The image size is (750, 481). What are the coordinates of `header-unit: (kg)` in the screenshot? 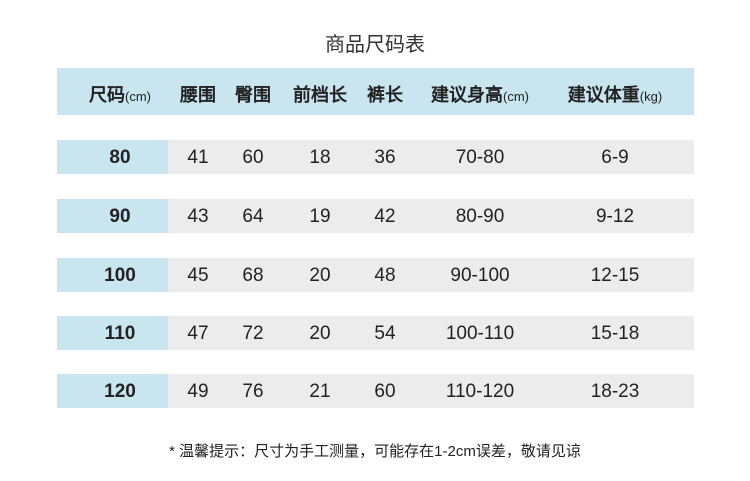 It's located at (651, 96).